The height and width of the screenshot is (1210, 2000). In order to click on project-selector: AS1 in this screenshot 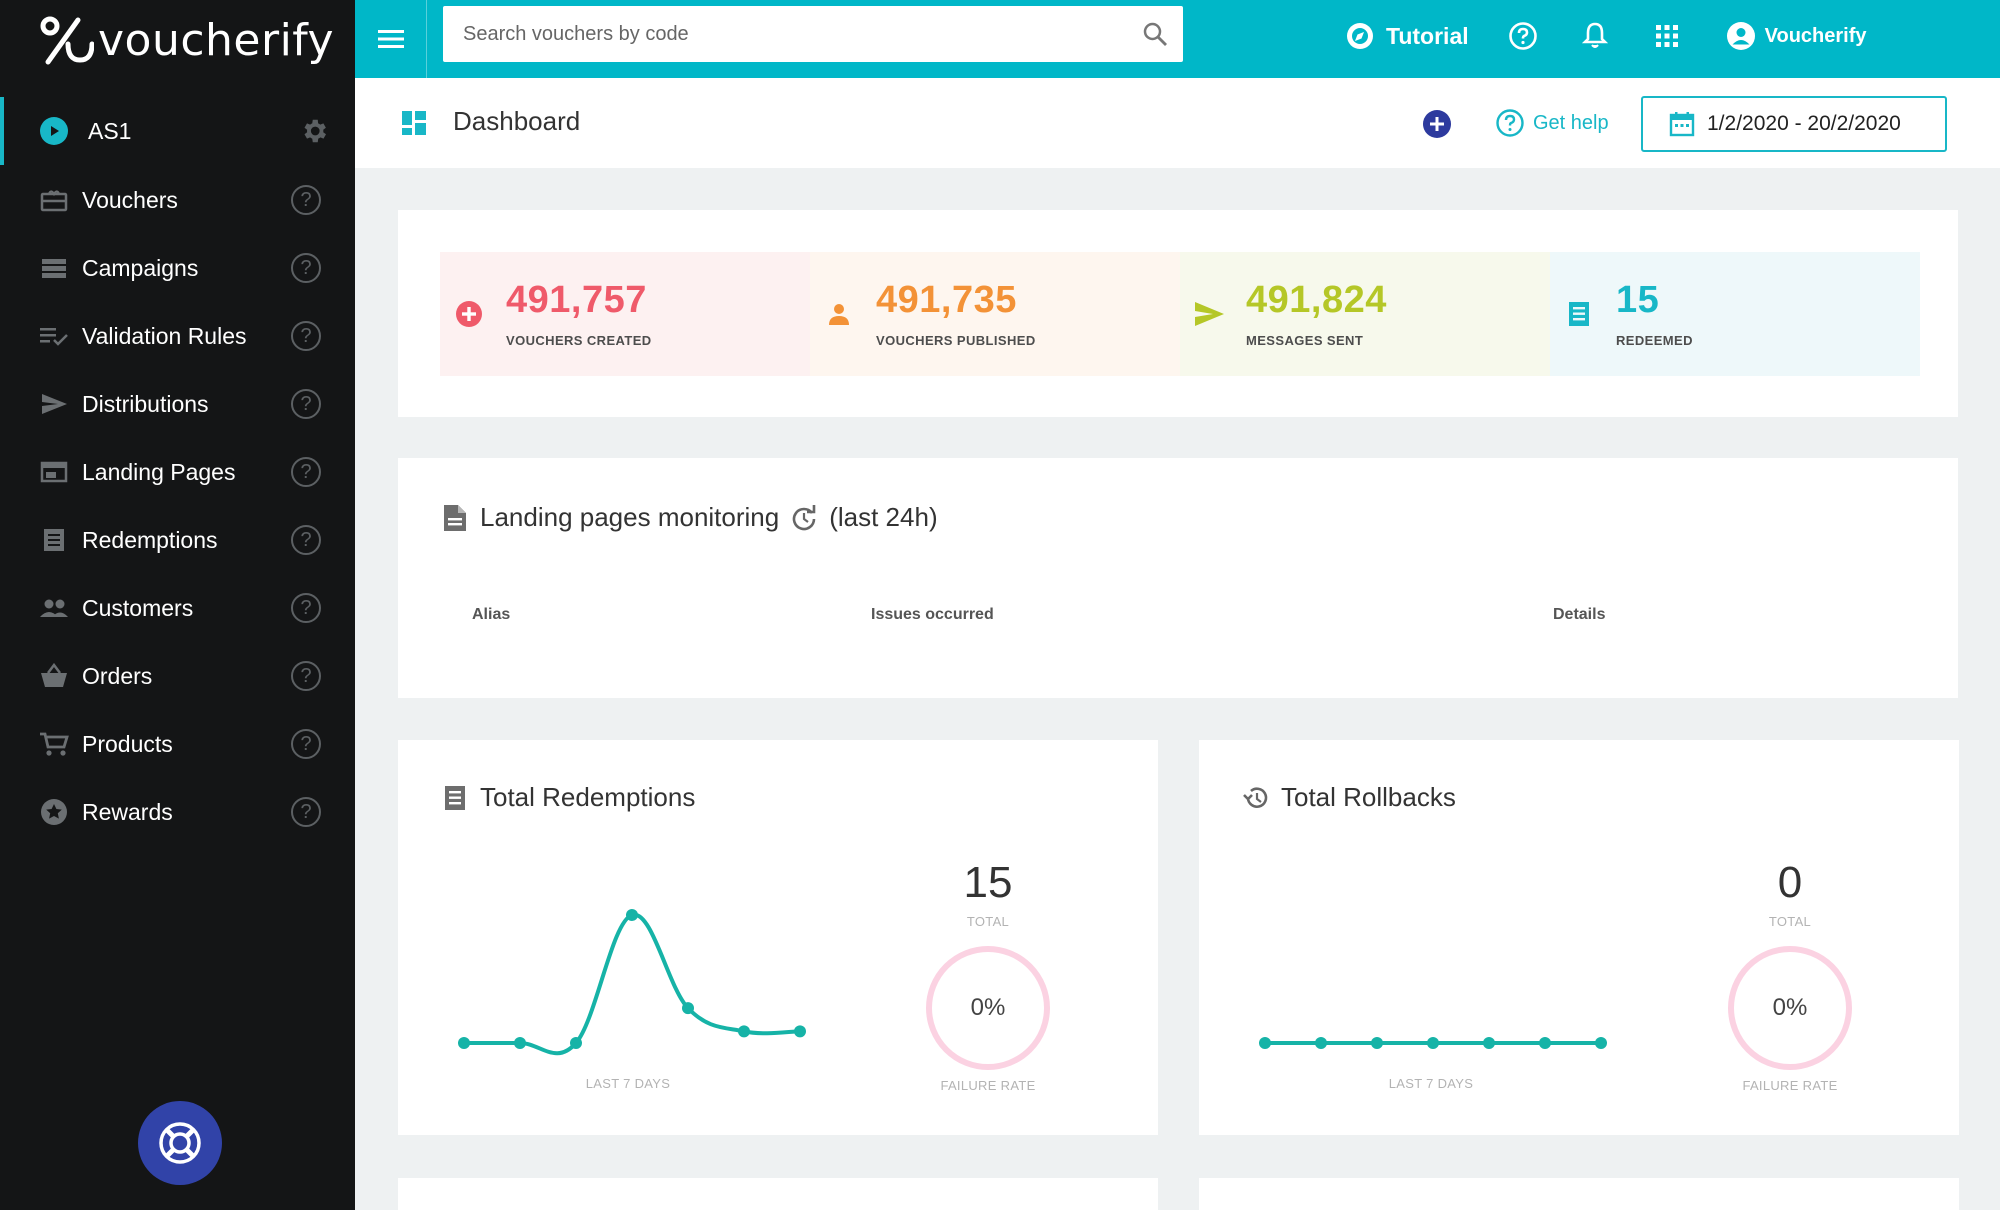, I will do `click(177, 131)`.